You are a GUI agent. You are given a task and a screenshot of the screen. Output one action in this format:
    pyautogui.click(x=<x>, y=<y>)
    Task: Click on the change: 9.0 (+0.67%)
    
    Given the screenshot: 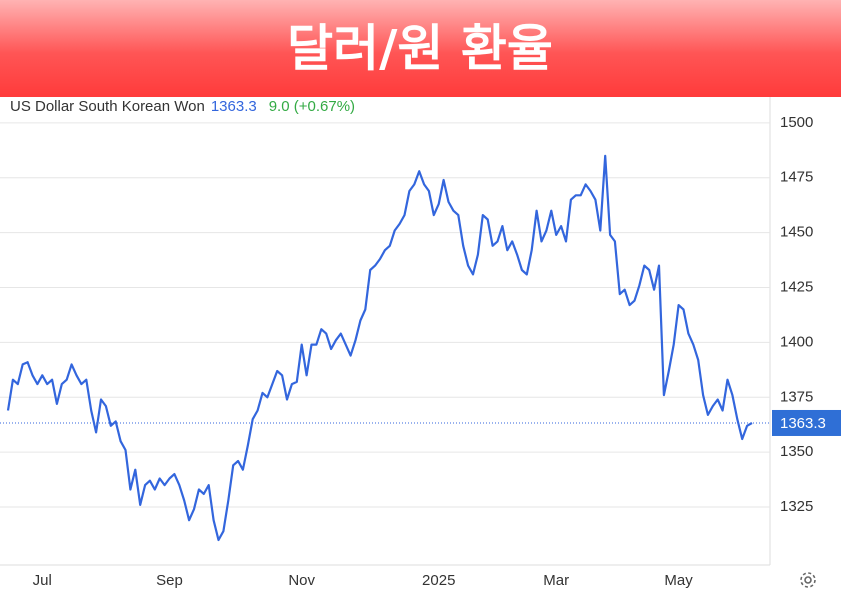 What is the action you would take?
    pyautogui.click(x=312, y=106)
    